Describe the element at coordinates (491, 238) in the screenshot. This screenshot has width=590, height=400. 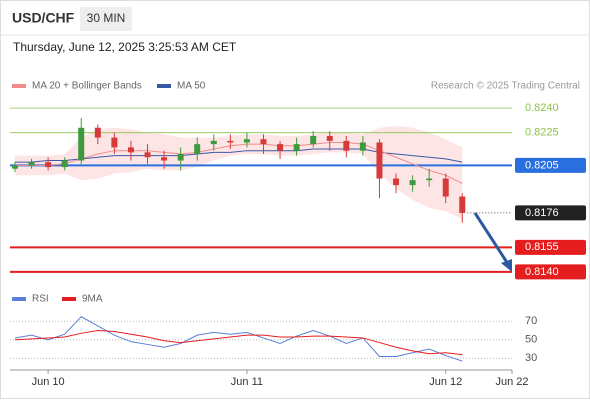
I see `forecast-arrow` at that location.